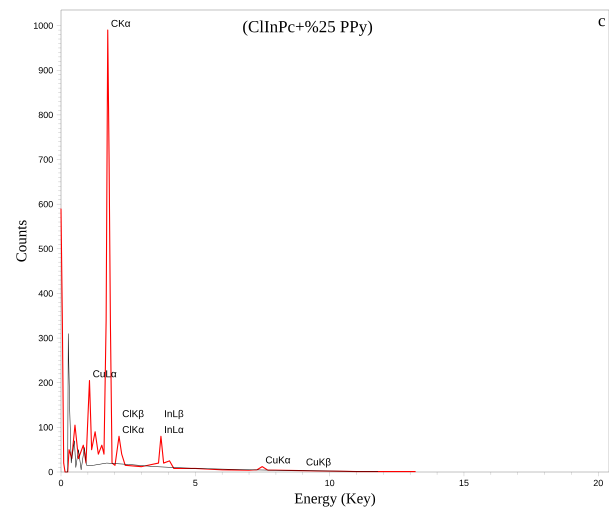 The width and height of the screenshot is (609, 514). Describe the element at coordinates (45, 70) in the screenshot. I see `y-tick-label: 900` at that location.